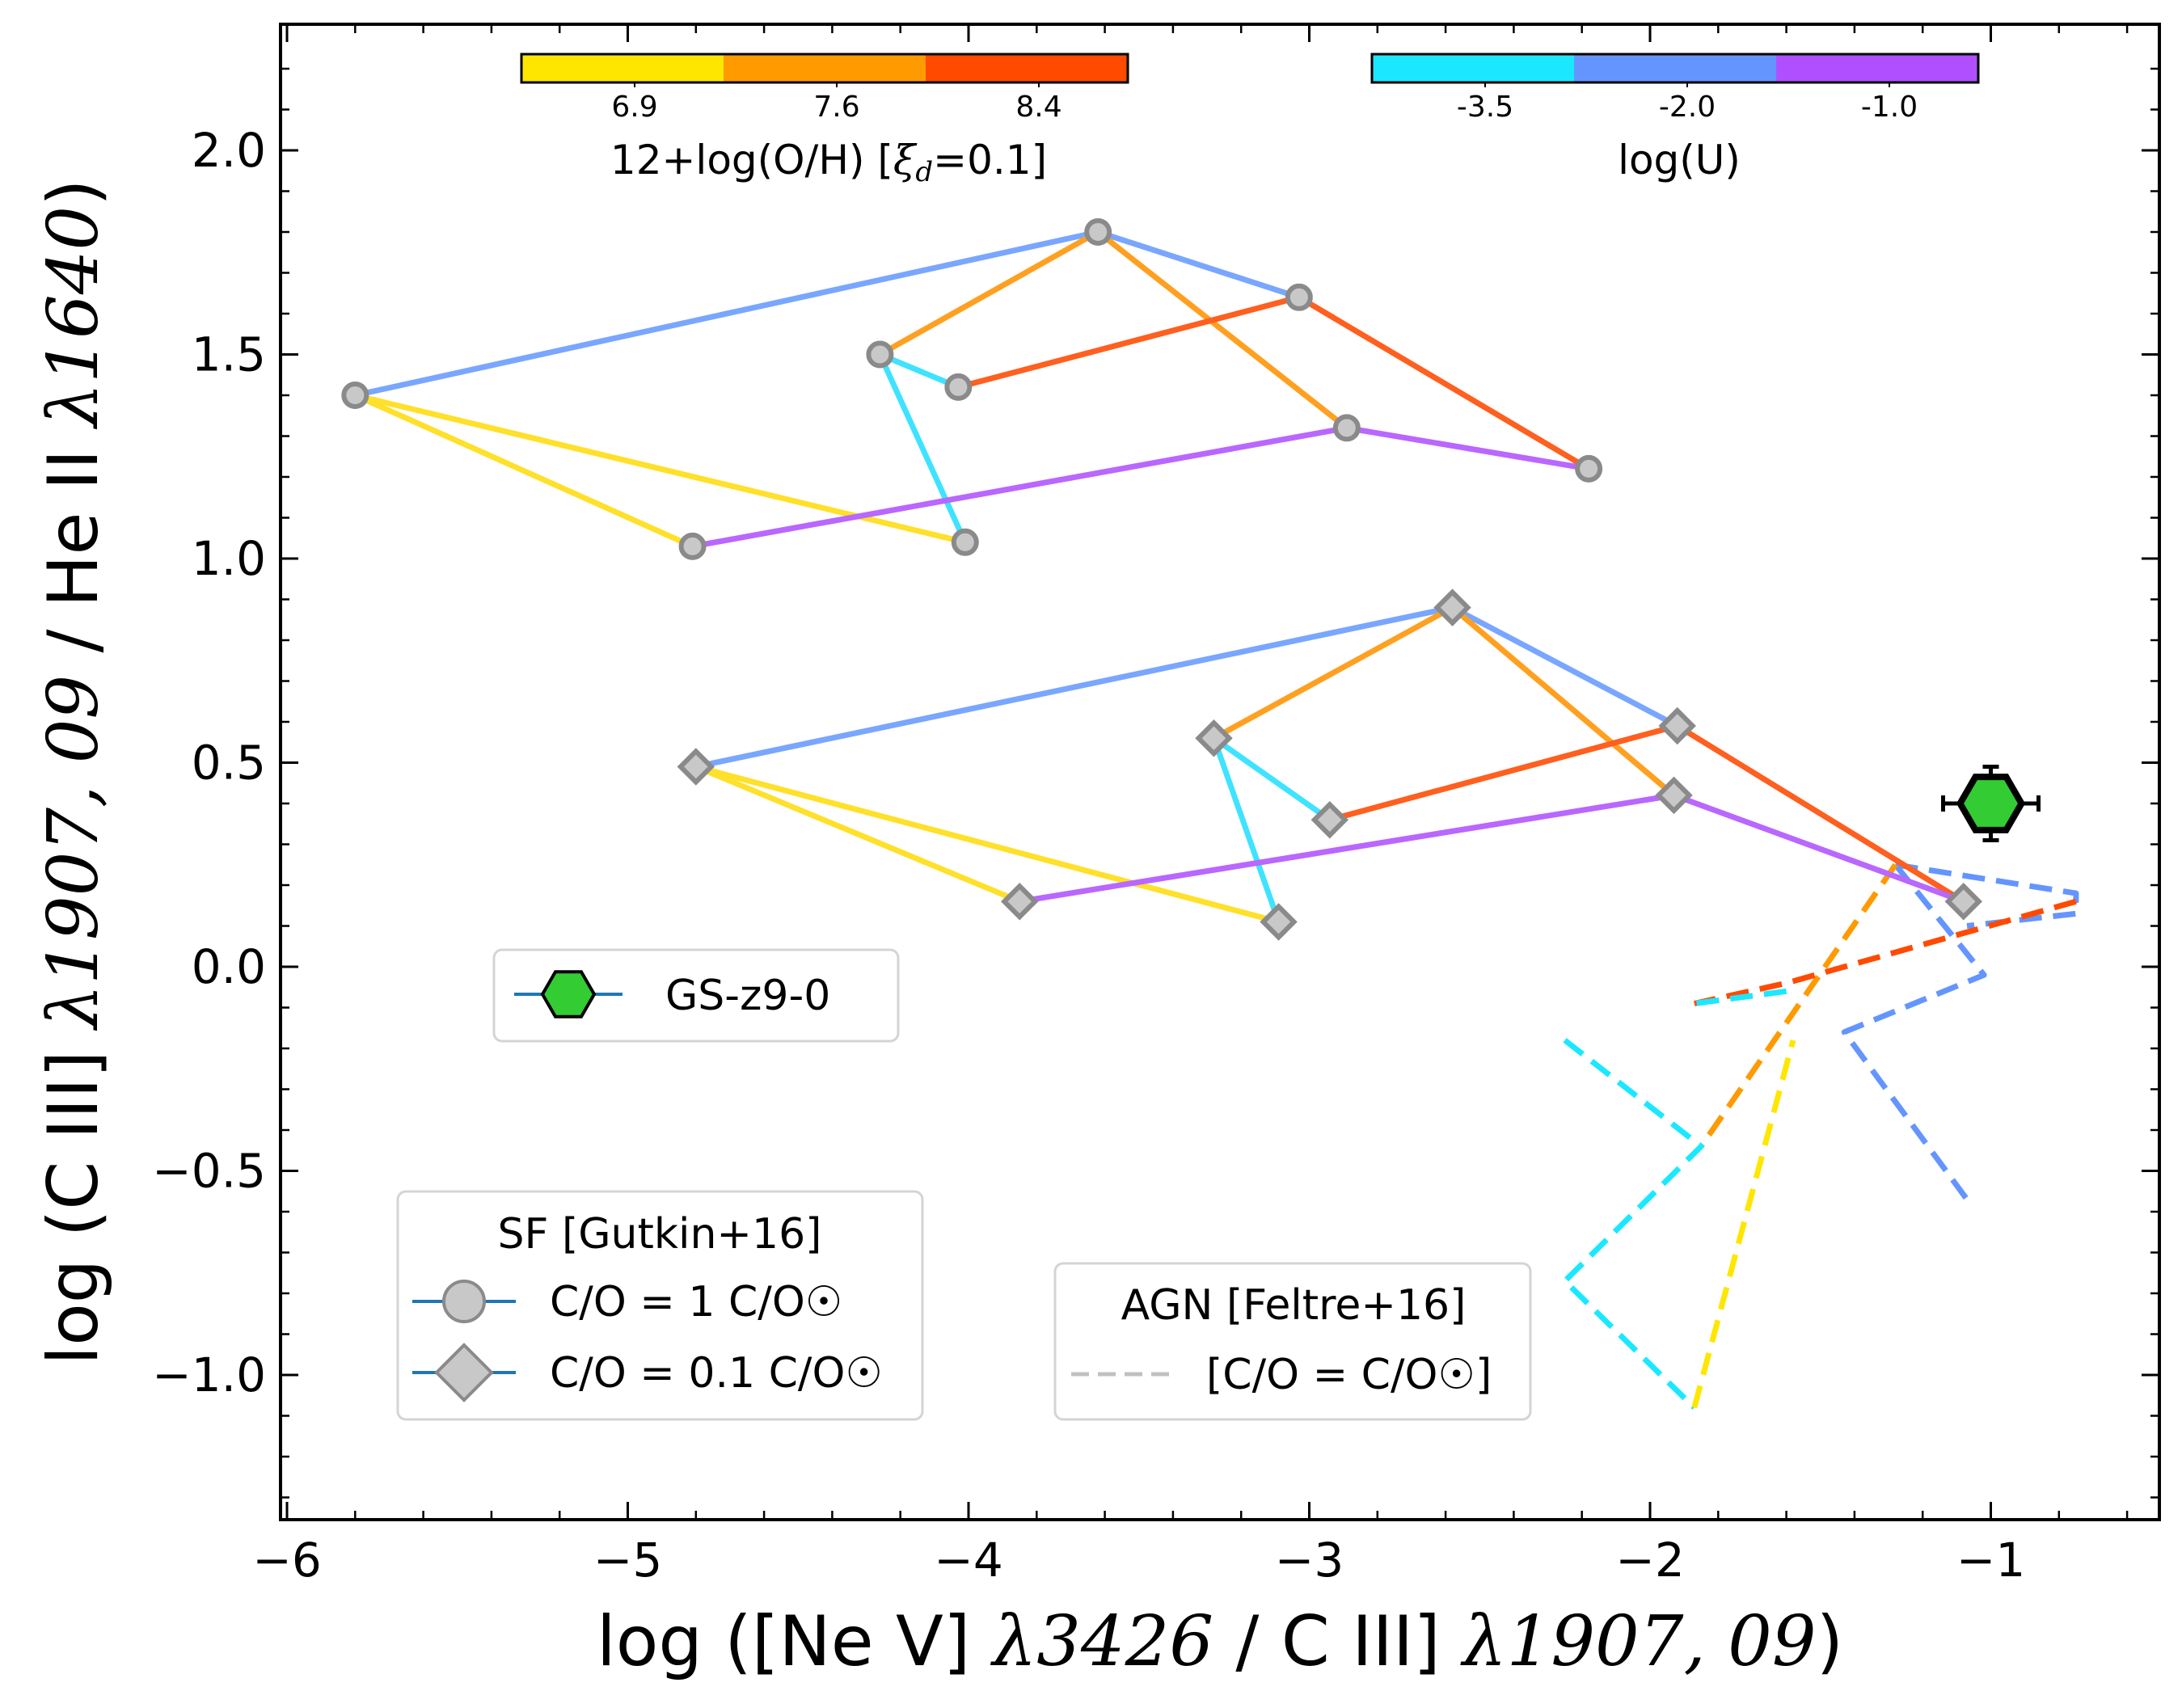  I want to click on obs-marker, so click(1991, 804).